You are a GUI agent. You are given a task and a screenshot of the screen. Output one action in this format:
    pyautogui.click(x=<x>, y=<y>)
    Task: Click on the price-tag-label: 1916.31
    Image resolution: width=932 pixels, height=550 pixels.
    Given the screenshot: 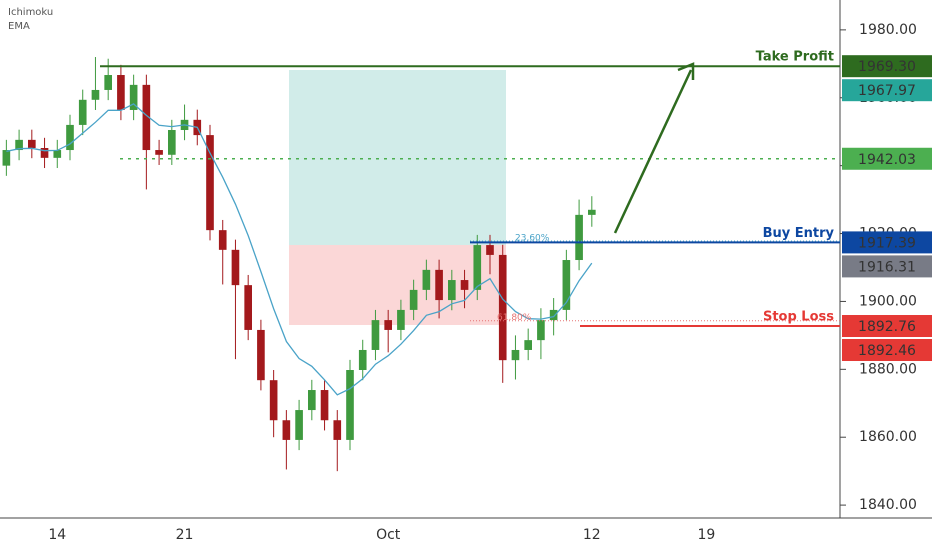 What is the action you would take?
    pyautogui.click(x=887, y=267)
    